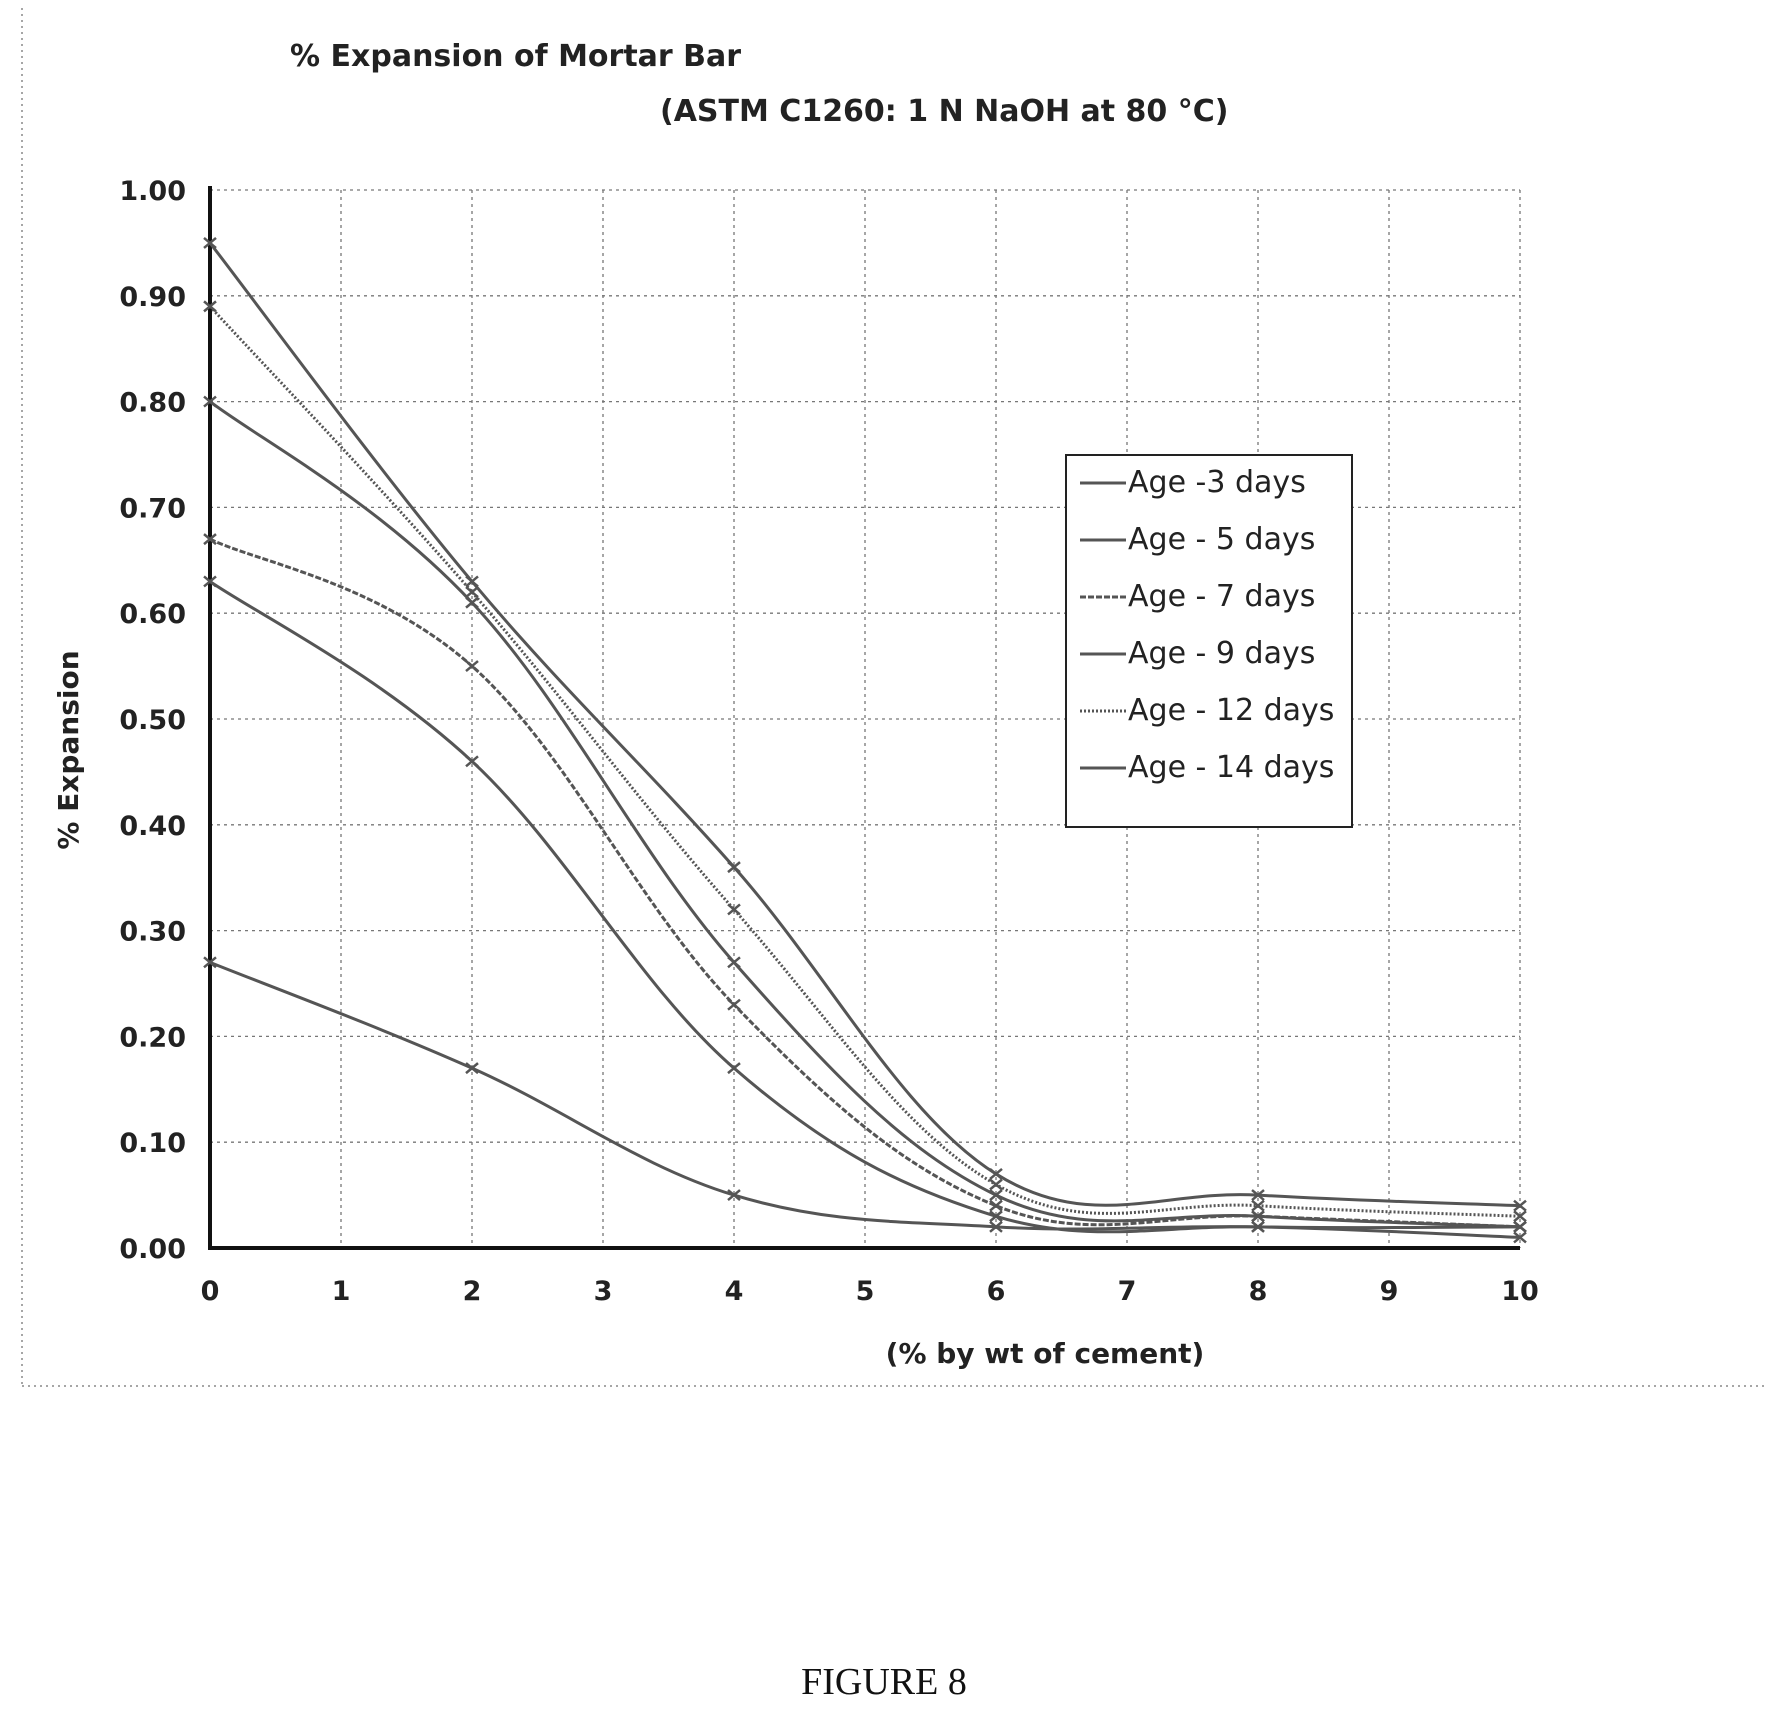  Describe the element at coordinates (1231, 767) in the screenshot. I see `legend-label: Age - 14 days` at that location.